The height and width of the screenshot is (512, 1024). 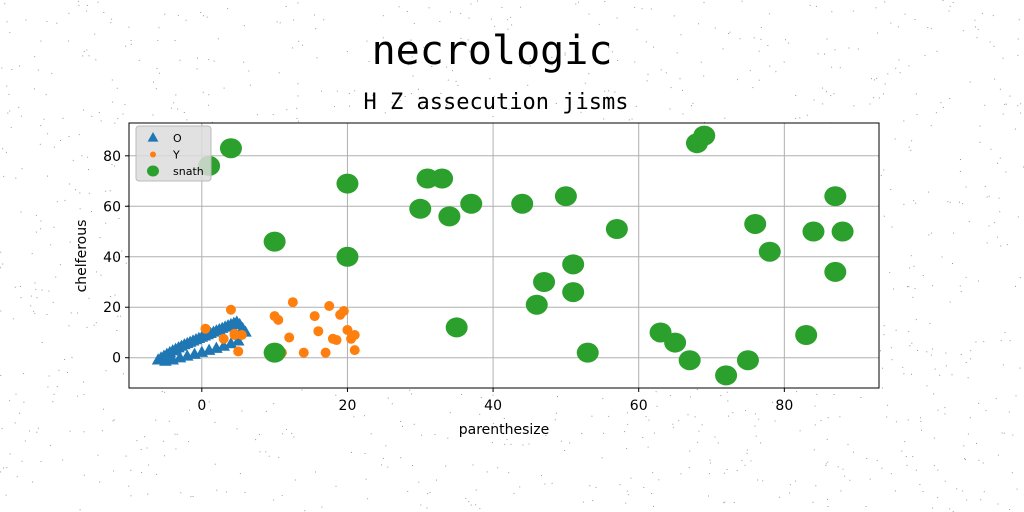 I want to click on x-axis-label: parenthesize, so click(x=504, y=430).